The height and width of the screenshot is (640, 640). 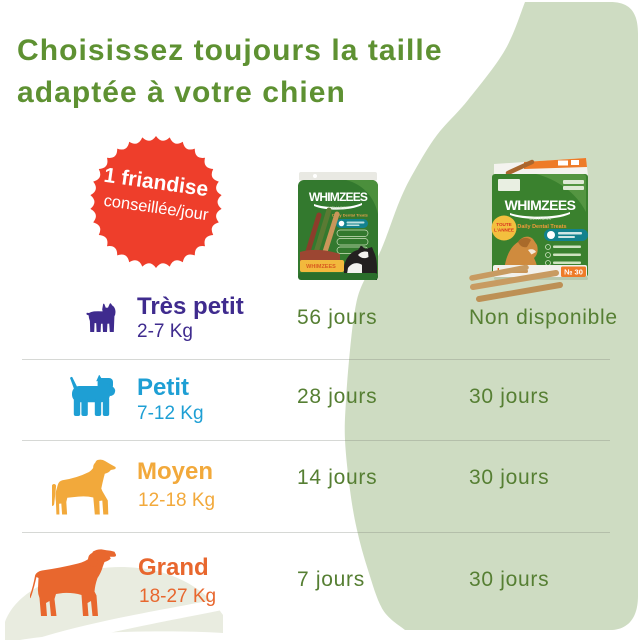 I want to click on svg-text: TOUTE, so click(x=503, y=224).